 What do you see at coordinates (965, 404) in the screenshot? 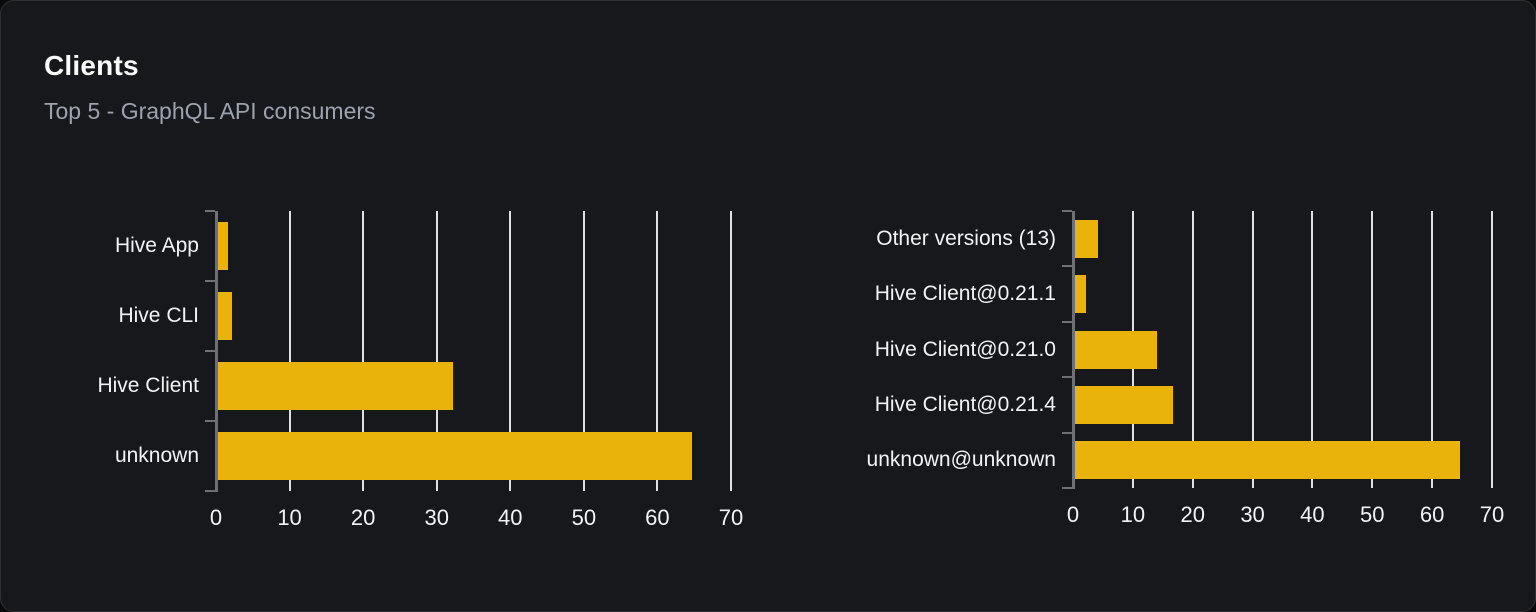
I see `category-label-hive-client-0-21-4: Hive Client@0.21.4` at bounding box center [965, 404].